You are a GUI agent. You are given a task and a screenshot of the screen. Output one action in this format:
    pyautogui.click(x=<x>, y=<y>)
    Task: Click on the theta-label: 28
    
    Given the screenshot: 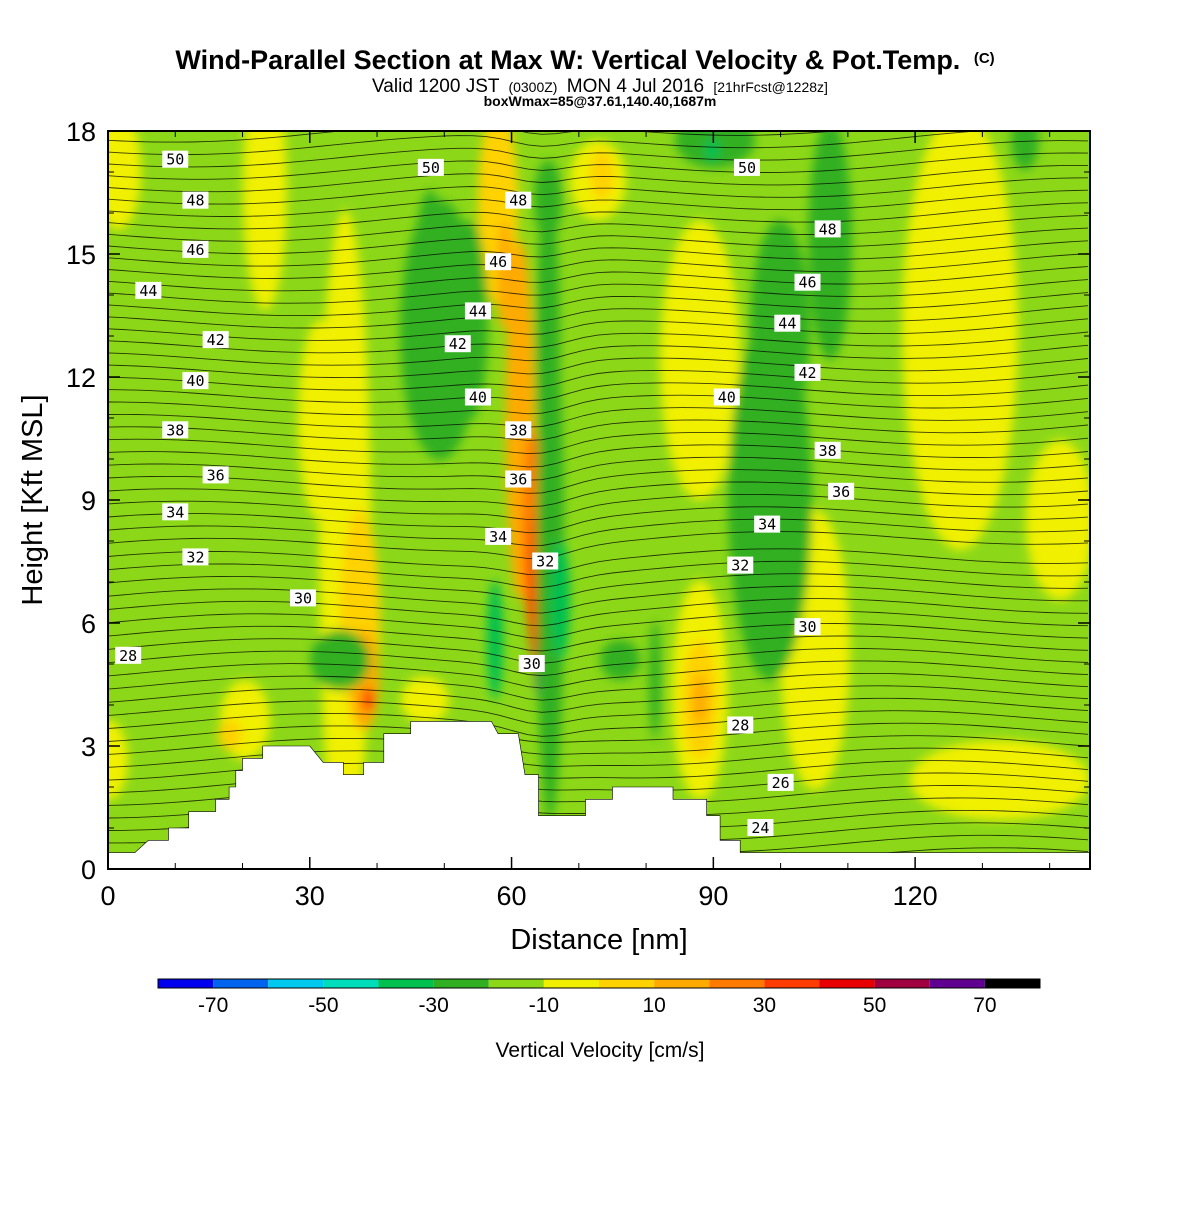 What is the action you would take?
    pyautogui.click(x=740, y=725)
    